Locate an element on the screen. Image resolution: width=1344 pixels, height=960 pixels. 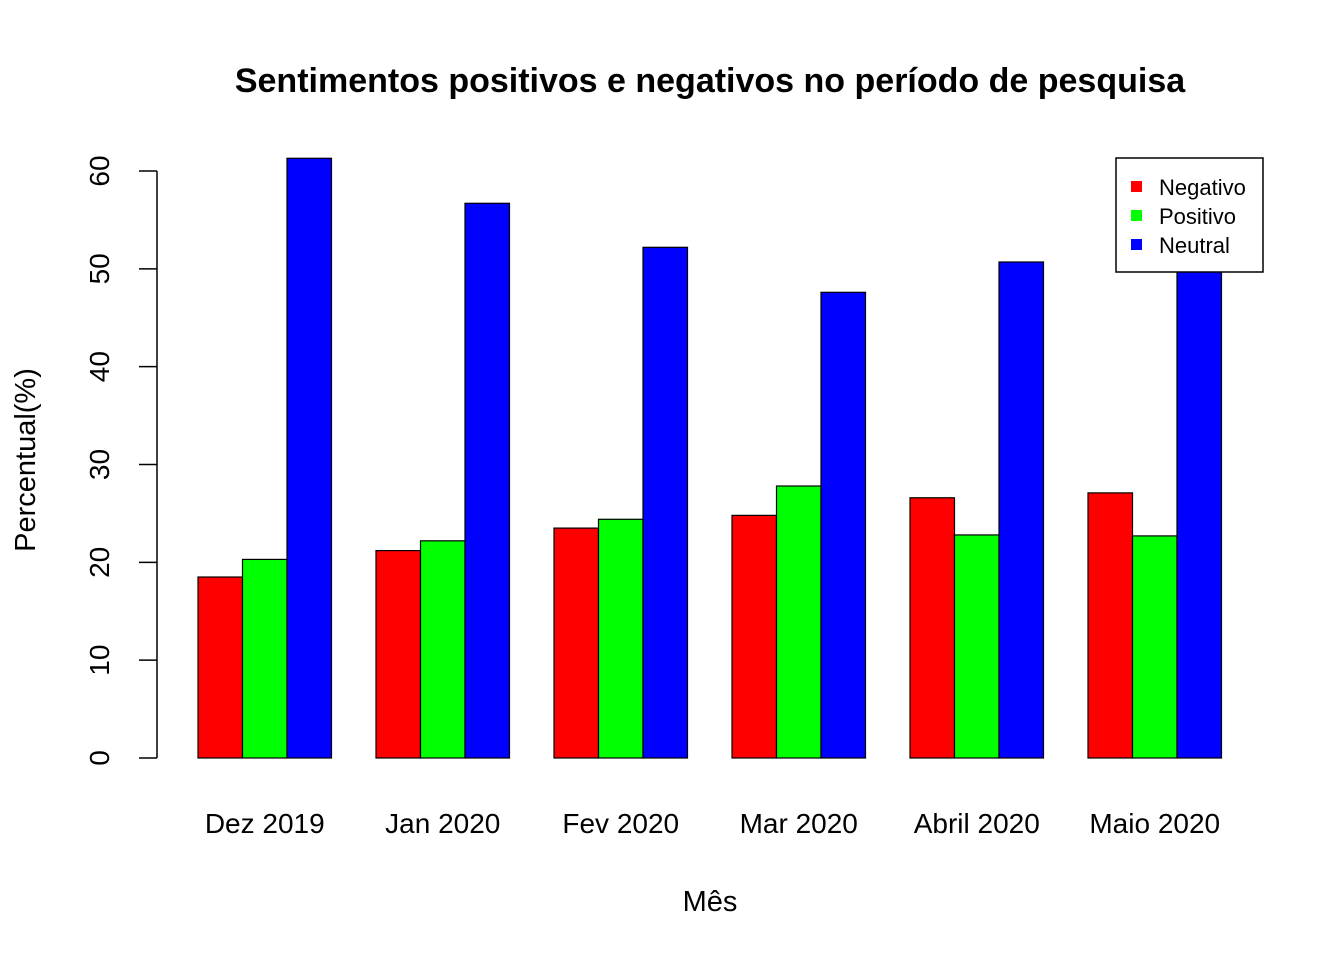
y-tick-label: 20 is located at coordinates (99, 562).